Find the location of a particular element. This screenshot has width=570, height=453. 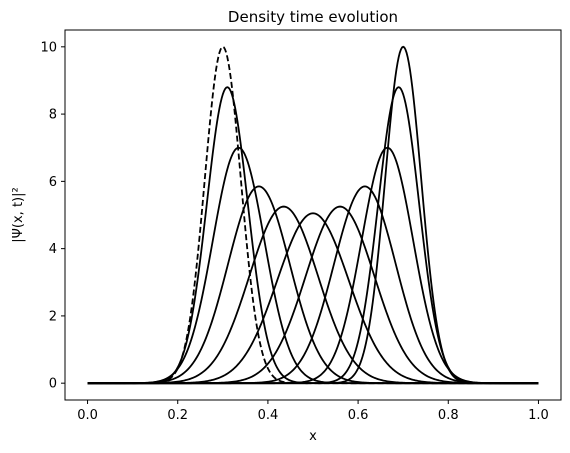

x-tick-label: 0.4 is located at coordinates (268, 415).